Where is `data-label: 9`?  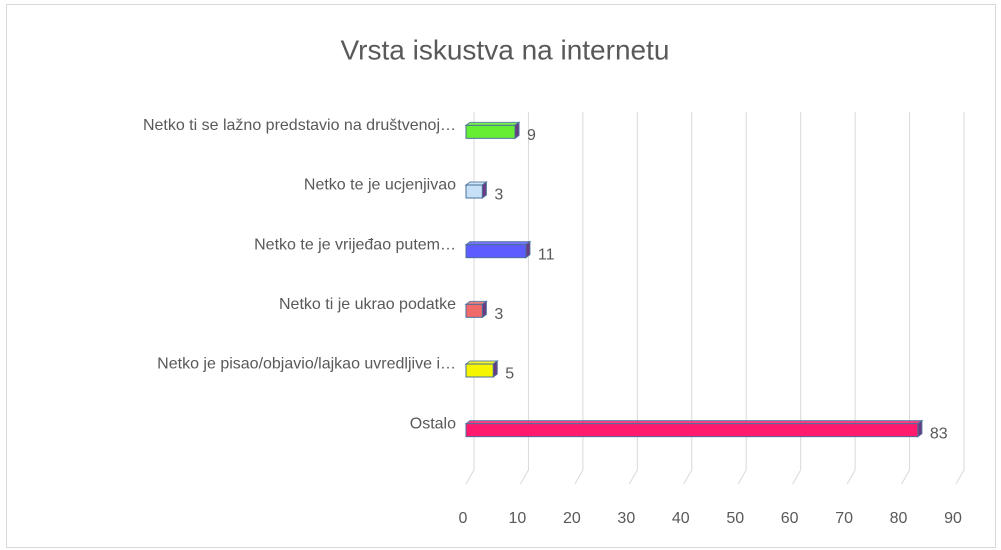 data-label: 9 is located at coordinates (531, 135).